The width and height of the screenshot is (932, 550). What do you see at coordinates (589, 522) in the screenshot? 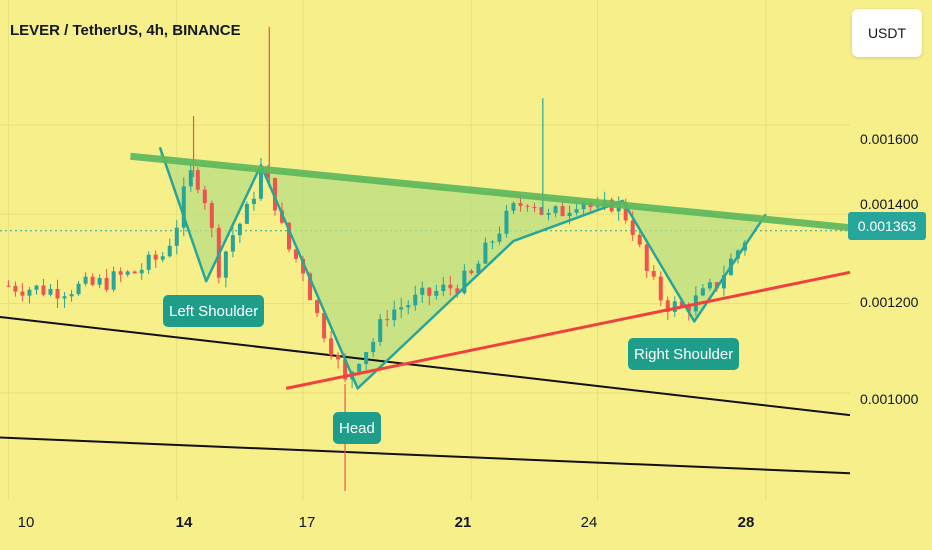
I see `x-tick-label: 24` at bounding box center [589, 522].